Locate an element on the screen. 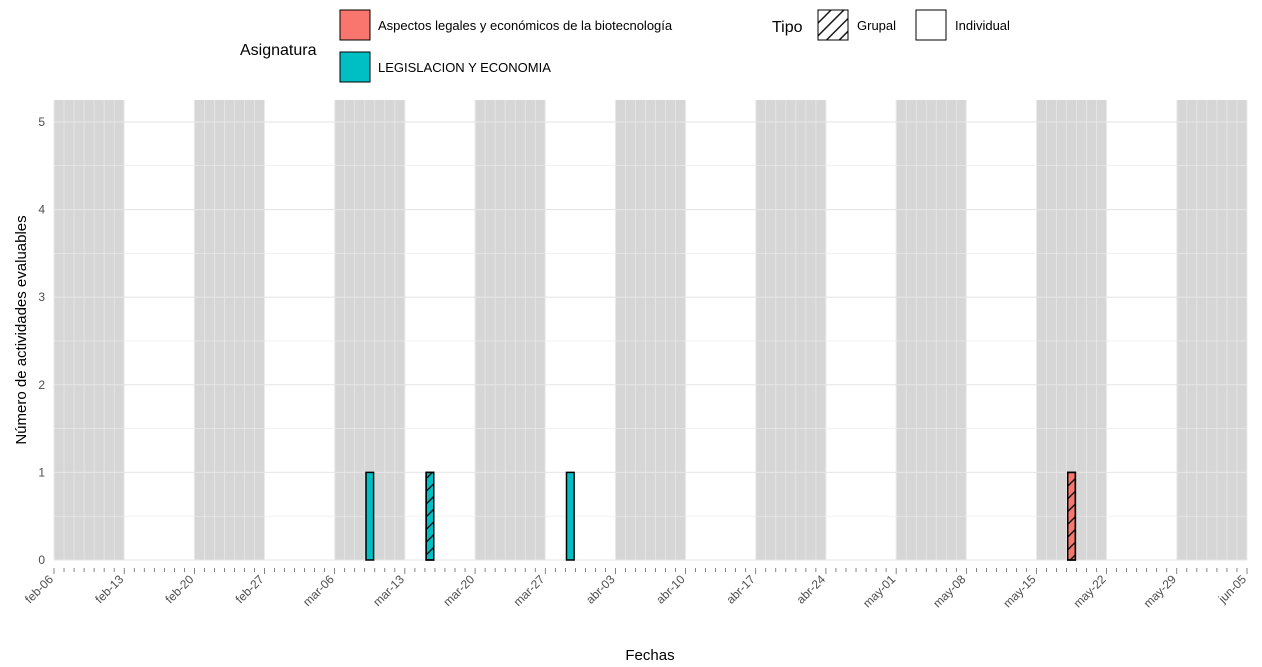 The width and height of the screenshot is (1262, 667). x-tick-label: feb-06 is located at coordinates (39, 589).